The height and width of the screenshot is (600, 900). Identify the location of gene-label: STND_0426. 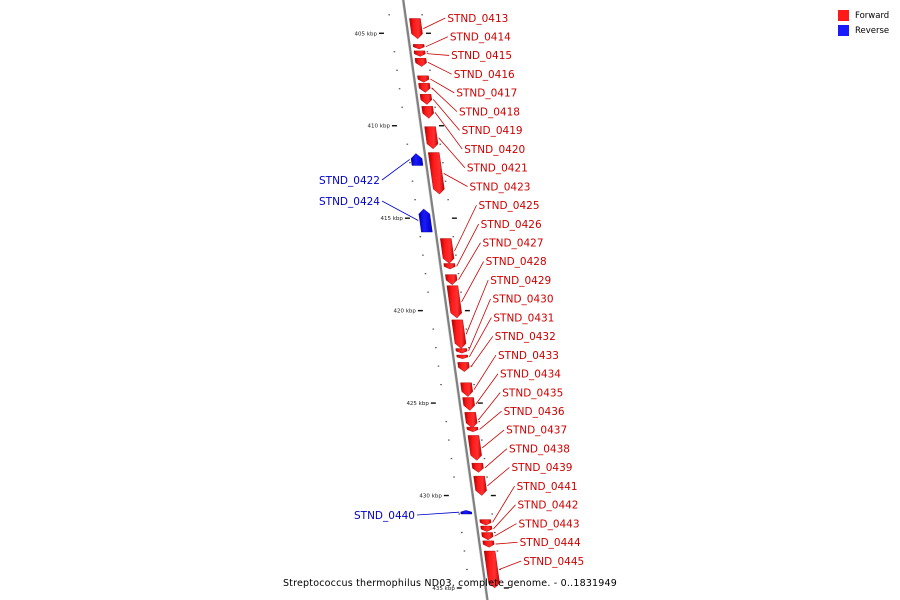
(511, 225).